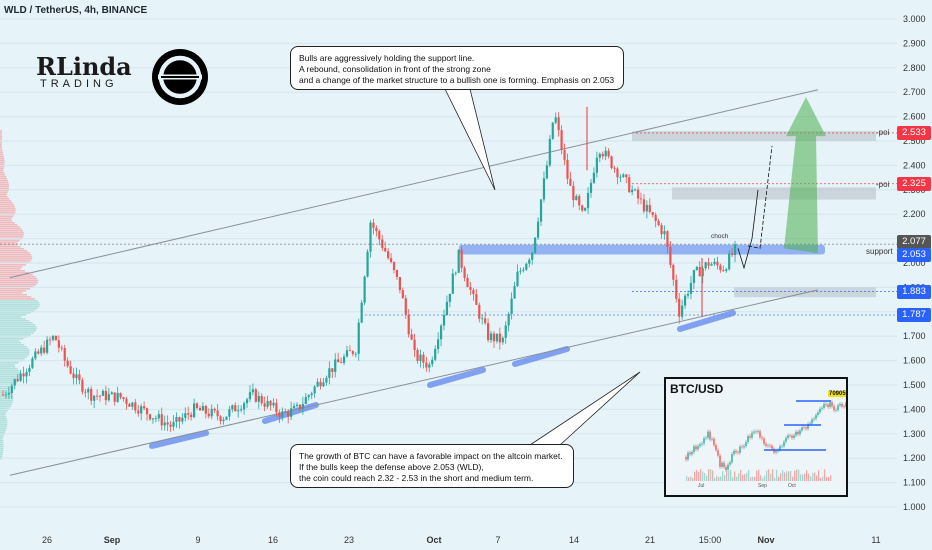  What do you see at coordinates (914, 255) in the screenshot?
I see `price-tag: 2.053` at bounding box center [914, 255].